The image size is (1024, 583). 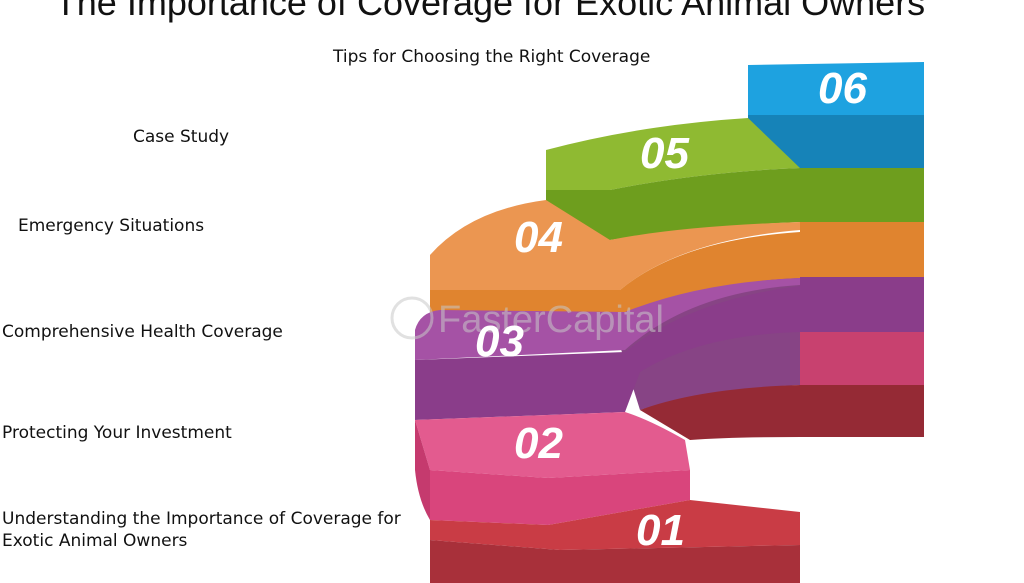 I want to click on step-label-04: Emergency Situations, so click(x=111, y=226).